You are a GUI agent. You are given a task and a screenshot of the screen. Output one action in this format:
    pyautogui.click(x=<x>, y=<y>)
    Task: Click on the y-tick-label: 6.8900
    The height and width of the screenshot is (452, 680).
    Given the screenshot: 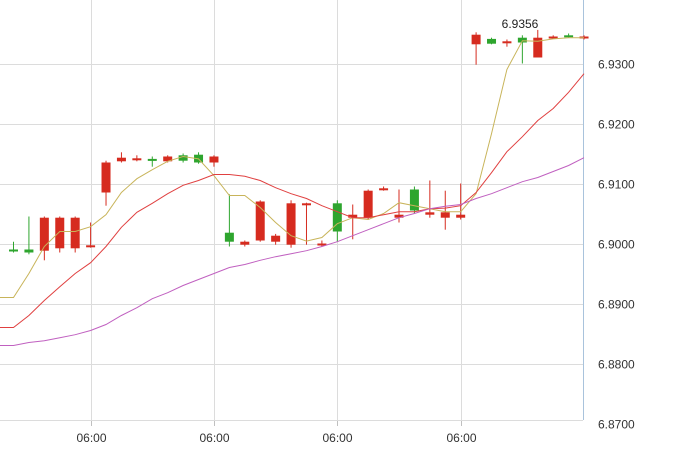 What is the action you would take?
    pyautogui.click(x=616, y=305)
    